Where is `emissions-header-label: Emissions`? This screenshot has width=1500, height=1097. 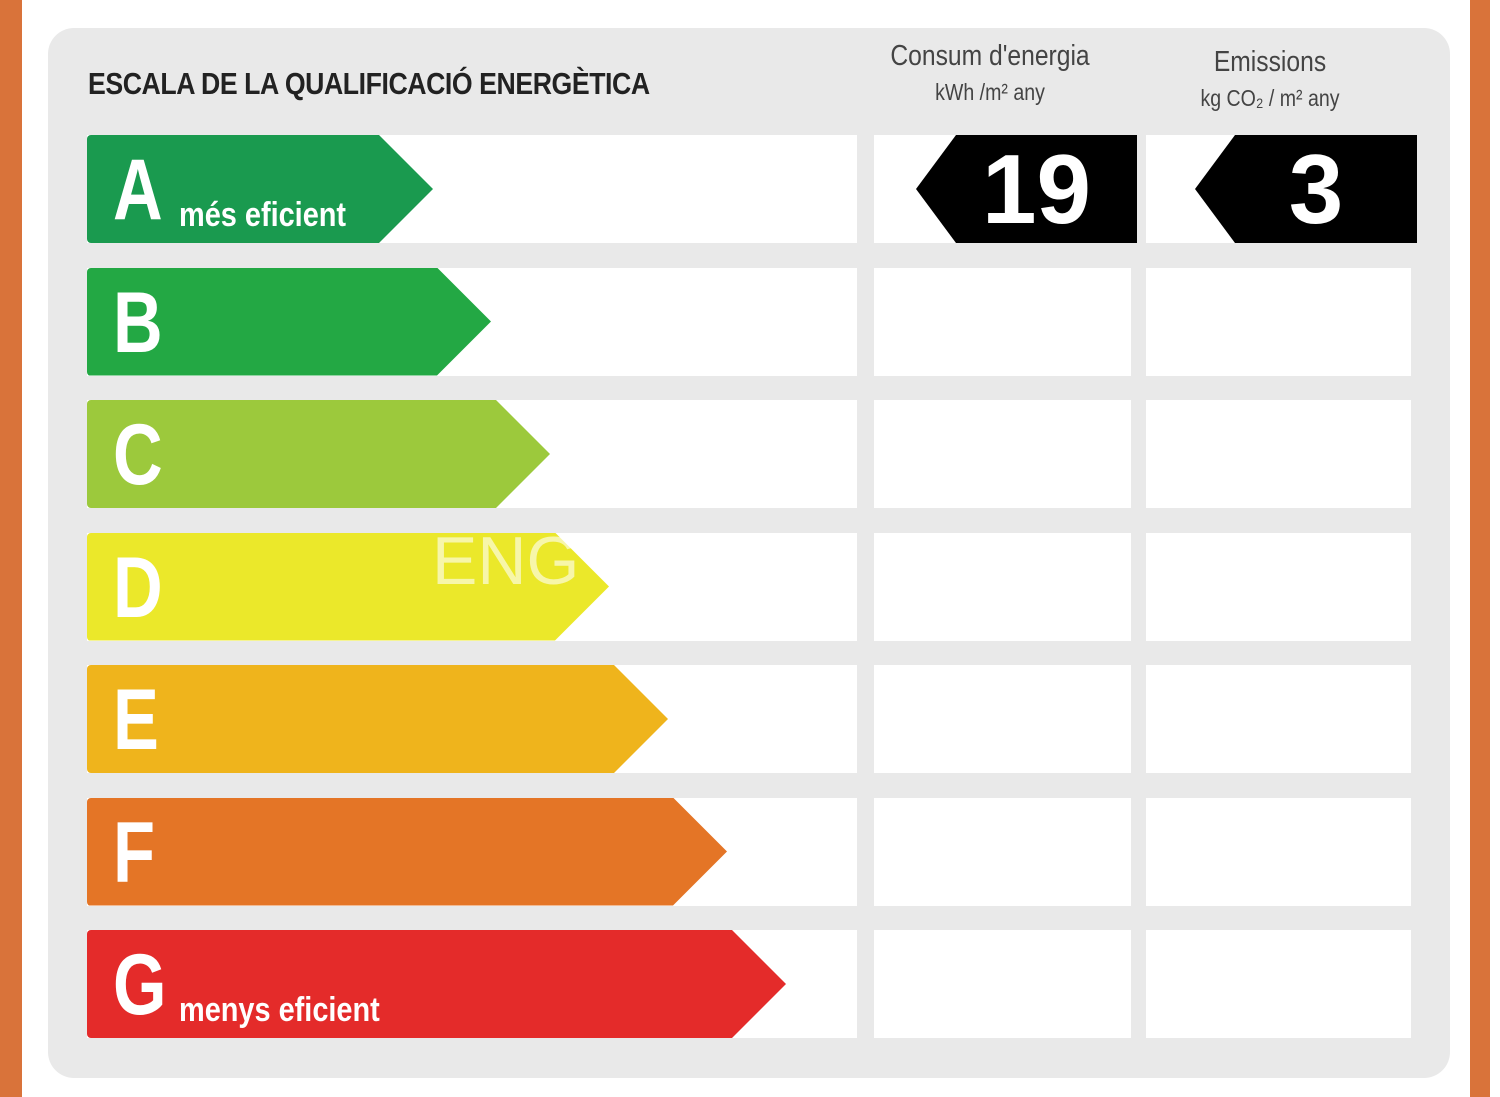
emissions-header-label: Emissions is located at coordinates (1270, 62).